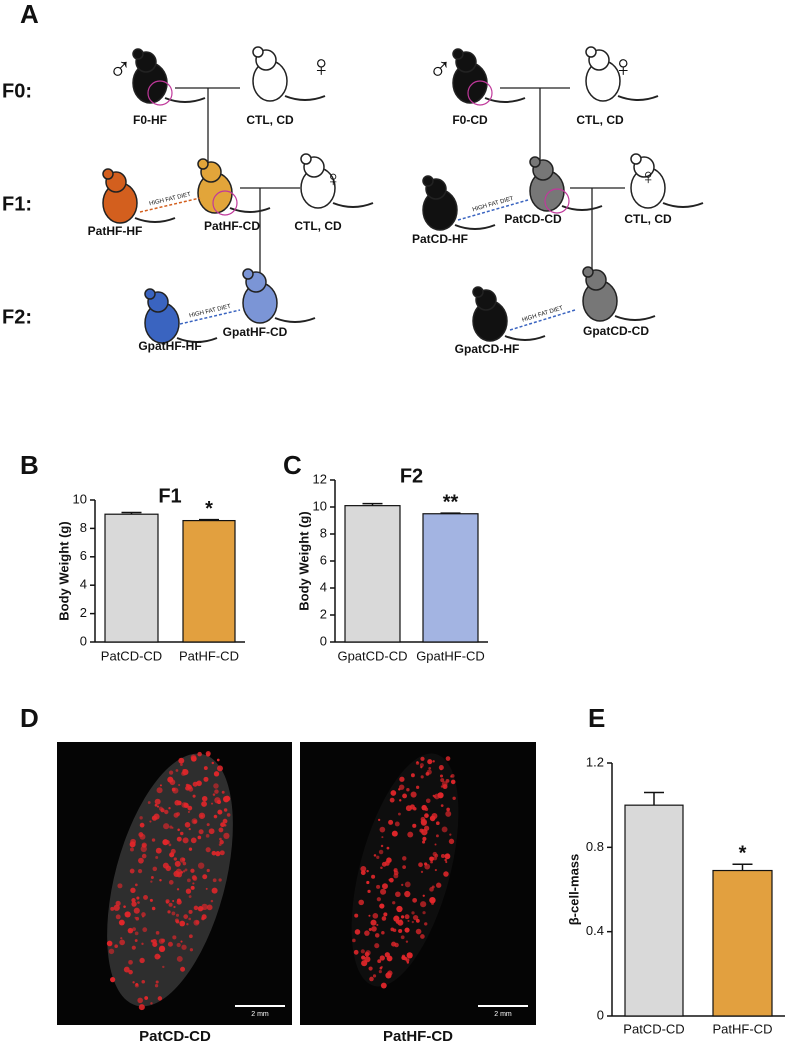 The width and height of the screenshot is (789, 1046). Describe the element at coordinates (83, 584) in the screenshot. I see `y-tick-label: 4` at that location.